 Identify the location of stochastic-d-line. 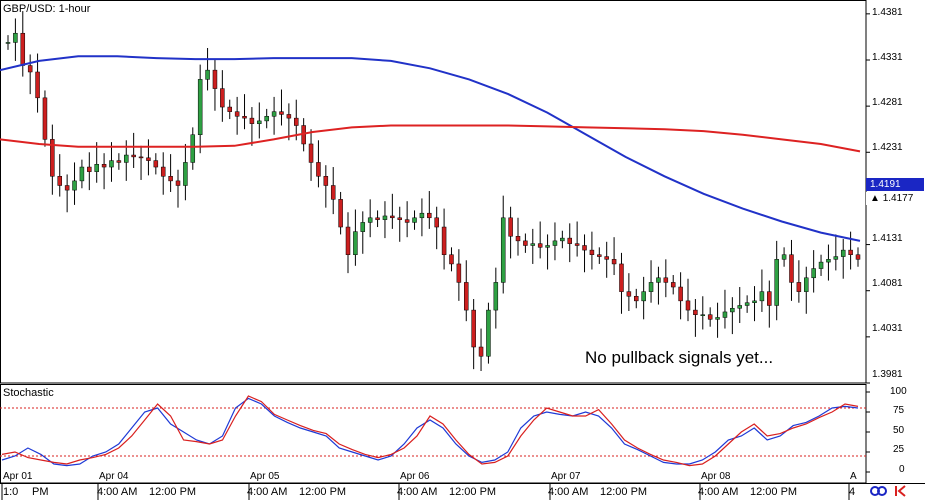
(430, 431).